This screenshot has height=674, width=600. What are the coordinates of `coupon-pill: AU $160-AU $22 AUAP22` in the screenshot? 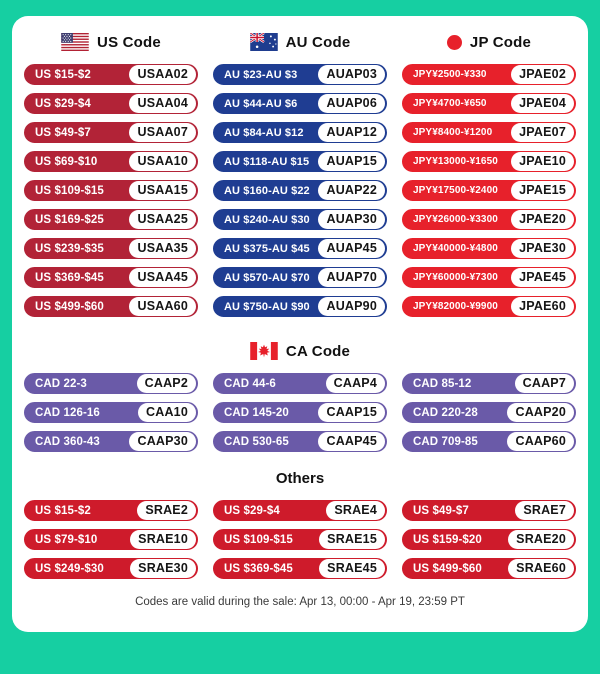 It's located at (300, 190).